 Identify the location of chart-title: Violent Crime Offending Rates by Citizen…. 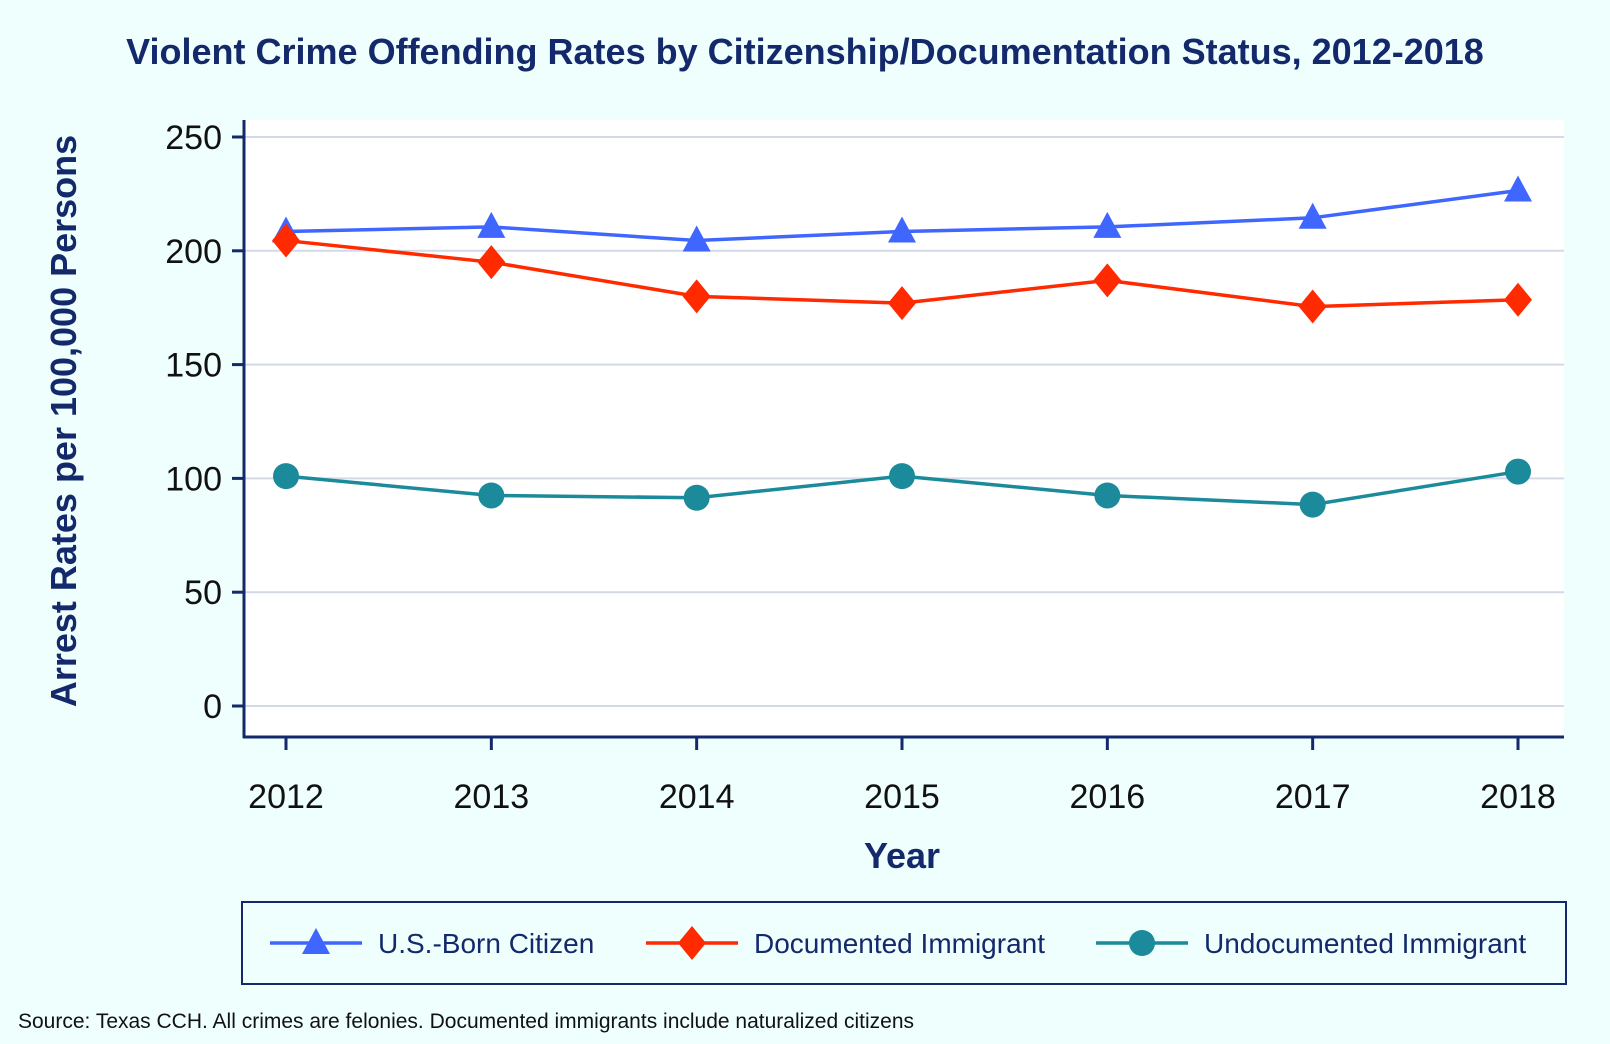
(805, 51).